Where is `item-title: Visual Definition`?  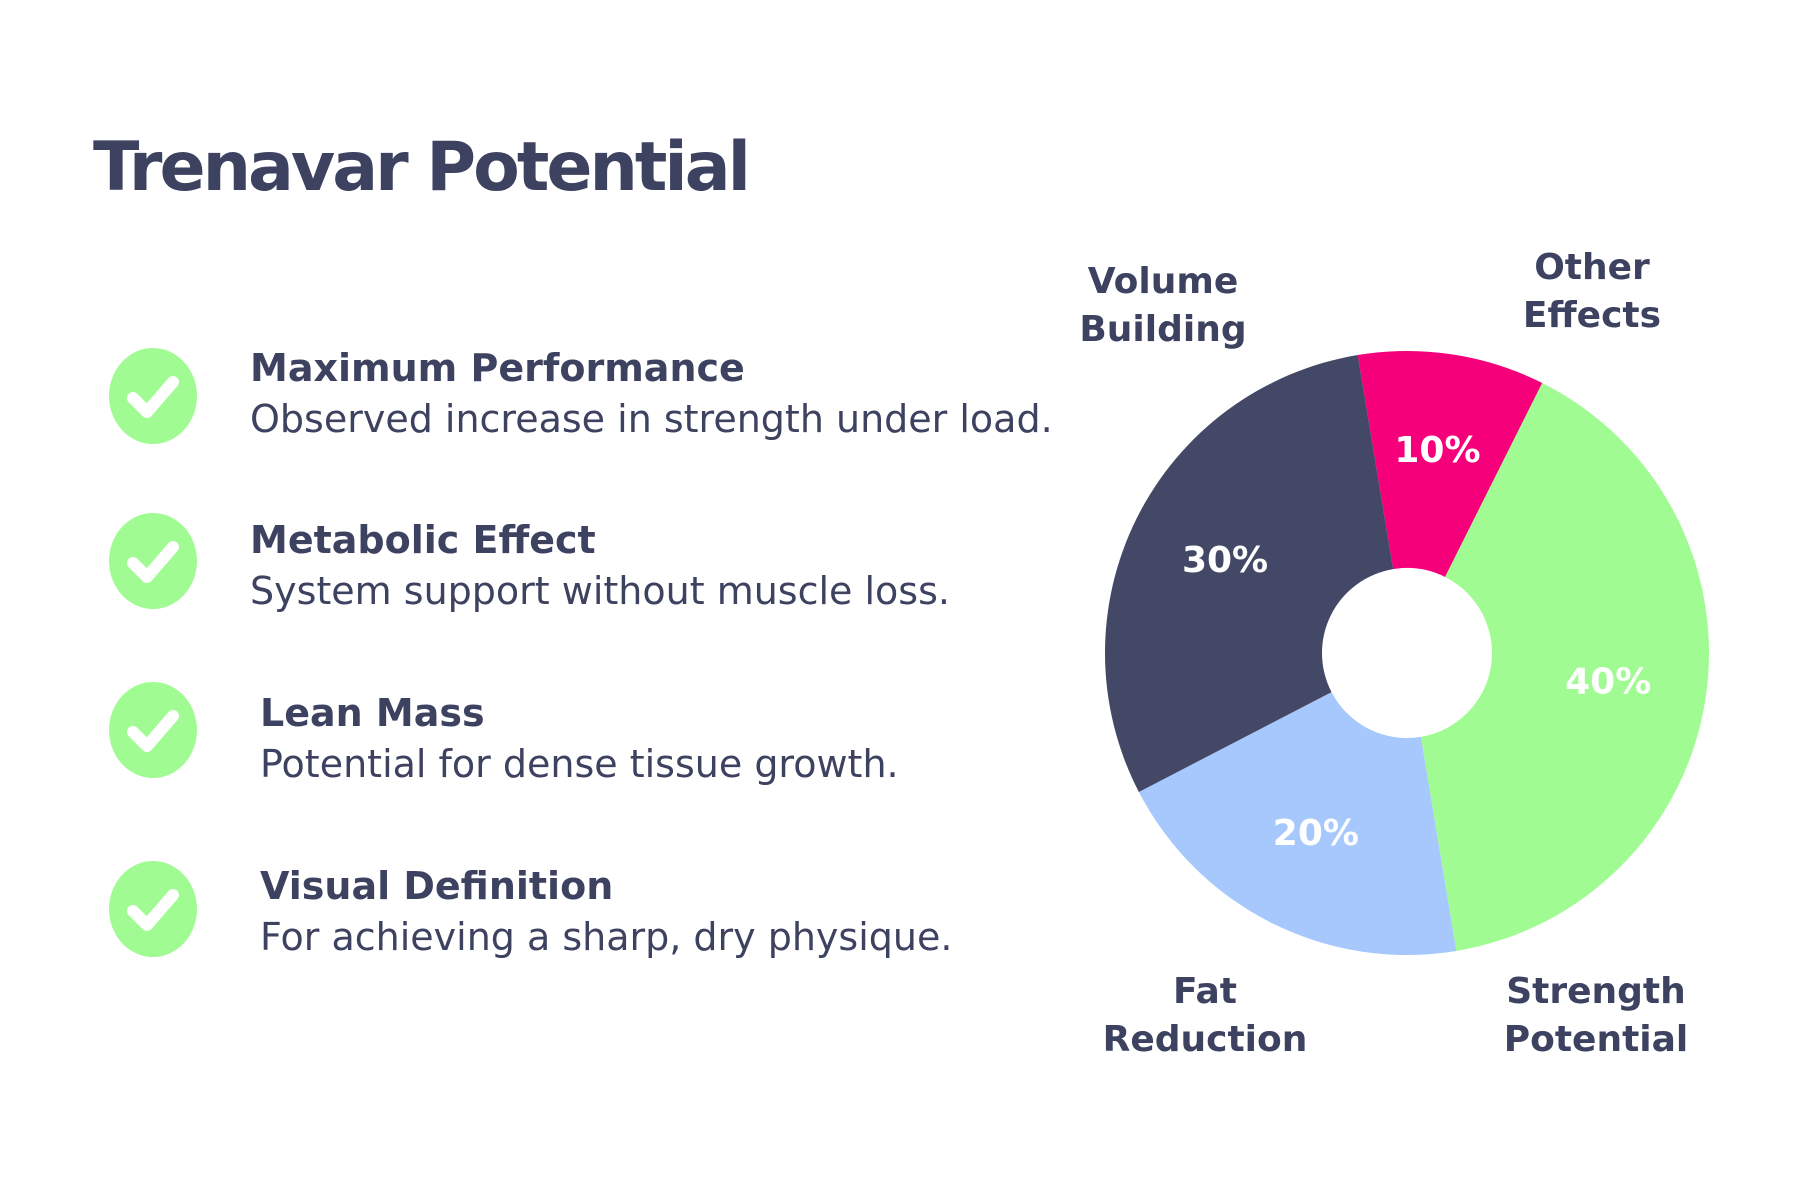 item-title: Visual Definition is located at coordinates (437, 886).